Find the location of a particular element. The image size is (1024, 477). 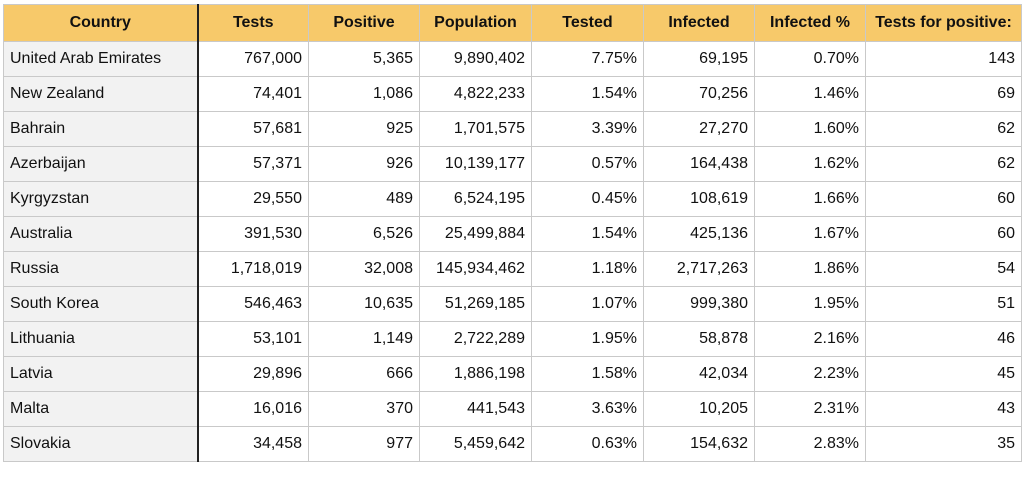

infected-cell: 154,632 is located at coordinates (699, 444).